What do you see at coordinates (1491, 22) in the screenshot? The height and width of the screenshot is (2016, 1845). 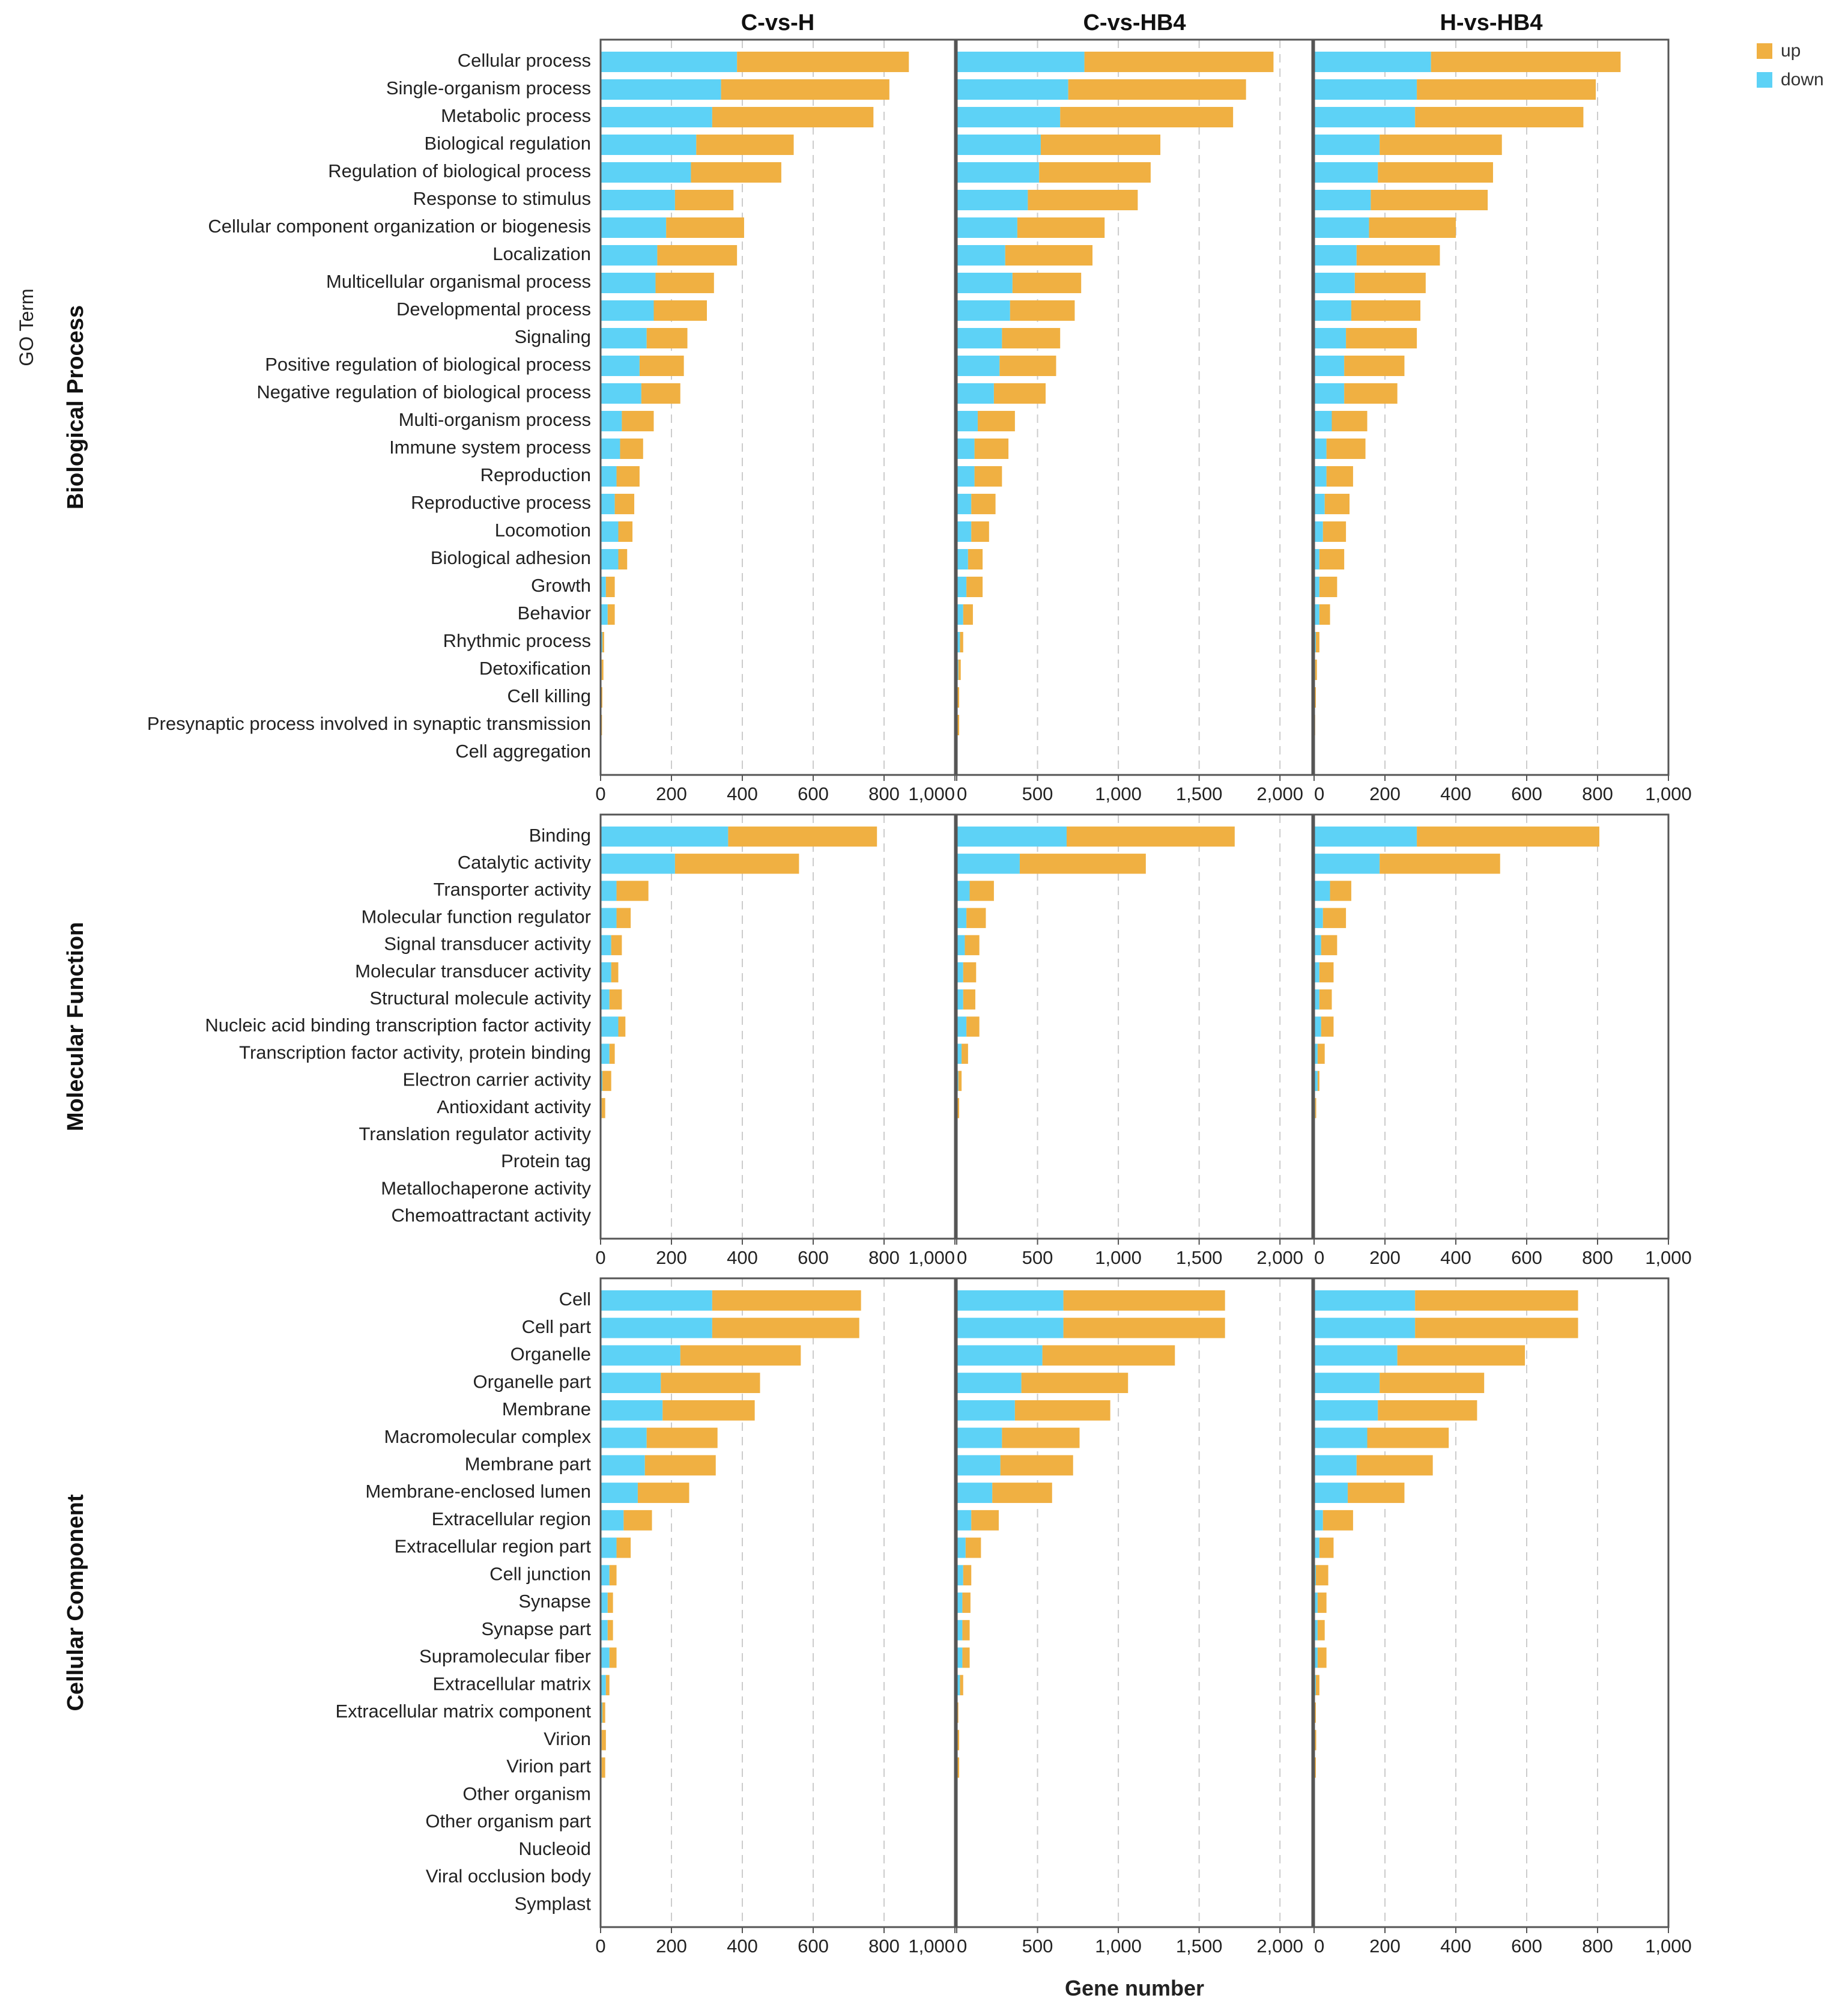 I see `column-title: H-vs-HB4` at bounding box center [1491, 22].